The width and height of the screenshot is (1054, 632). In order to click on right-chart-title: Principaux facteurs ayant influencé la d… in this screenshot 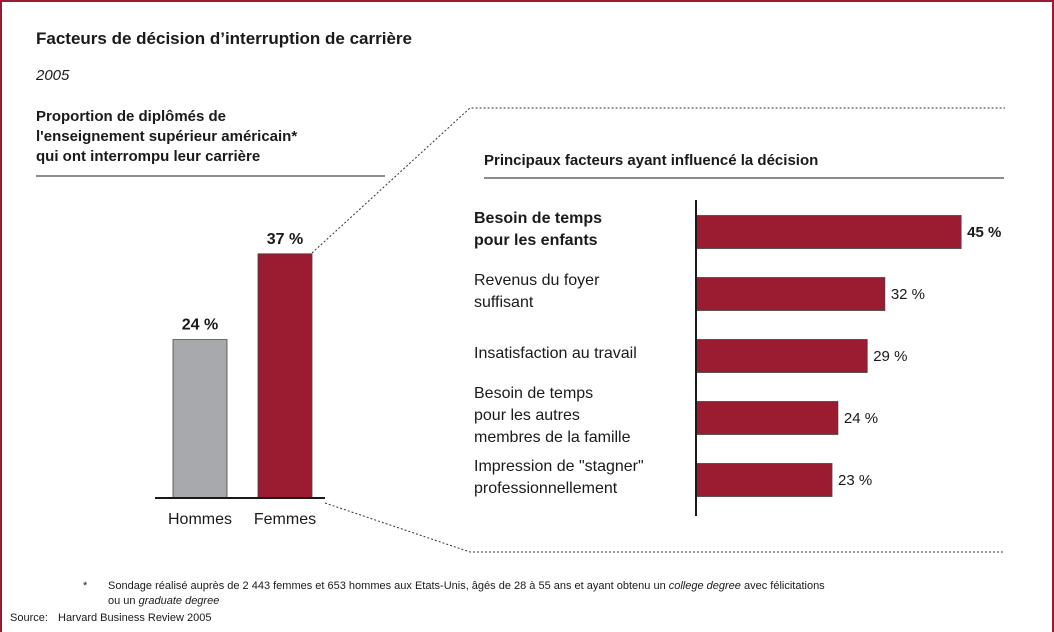, I will do `click(651, 160)`.